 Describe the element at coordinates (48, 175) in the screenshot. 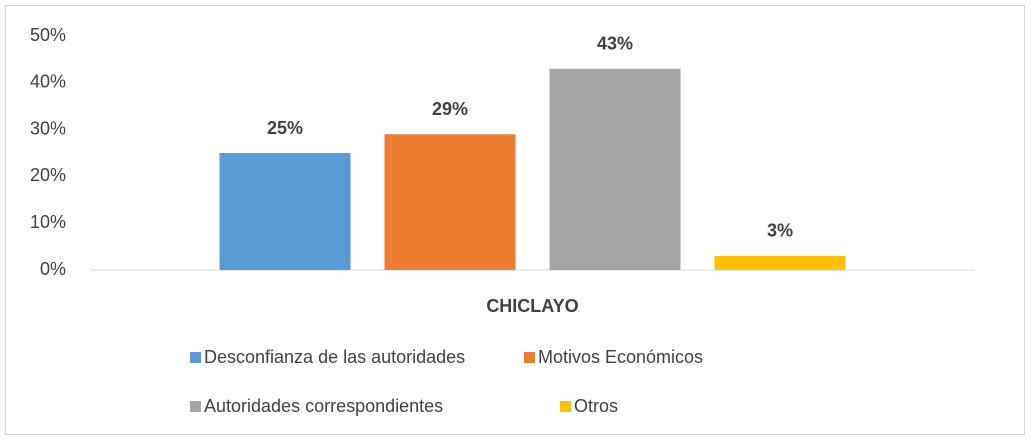

I see `y-tick-label: 20%` at that location.